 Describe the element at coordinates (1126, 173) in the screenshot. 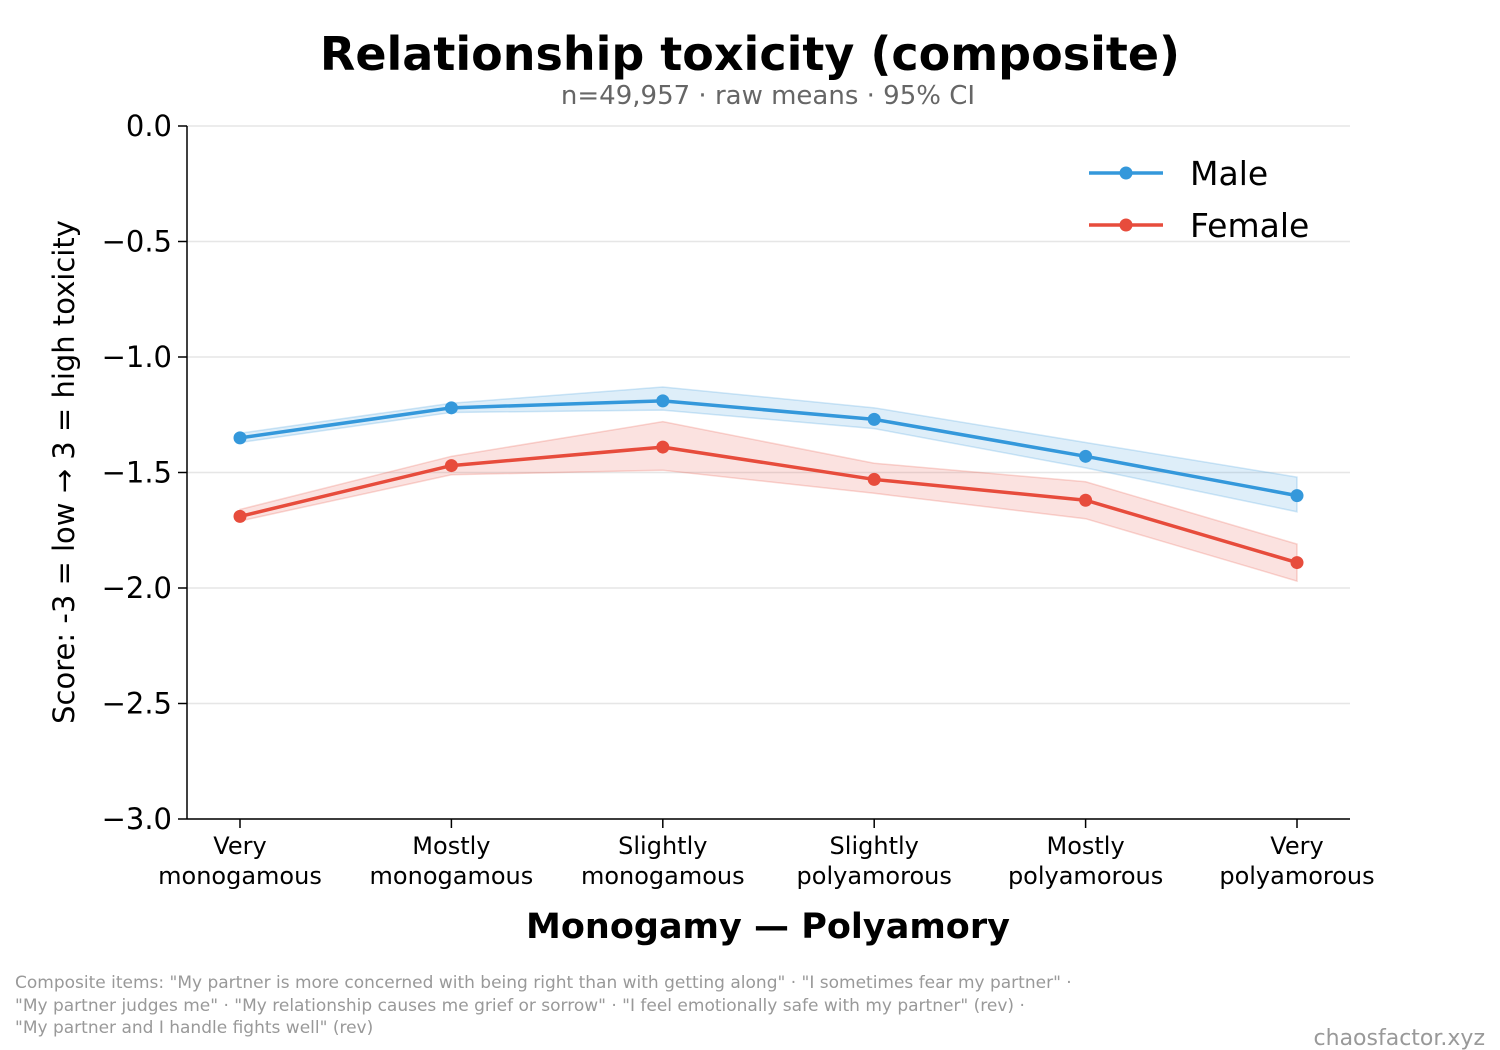

I see `legend-marker-male` at that location.